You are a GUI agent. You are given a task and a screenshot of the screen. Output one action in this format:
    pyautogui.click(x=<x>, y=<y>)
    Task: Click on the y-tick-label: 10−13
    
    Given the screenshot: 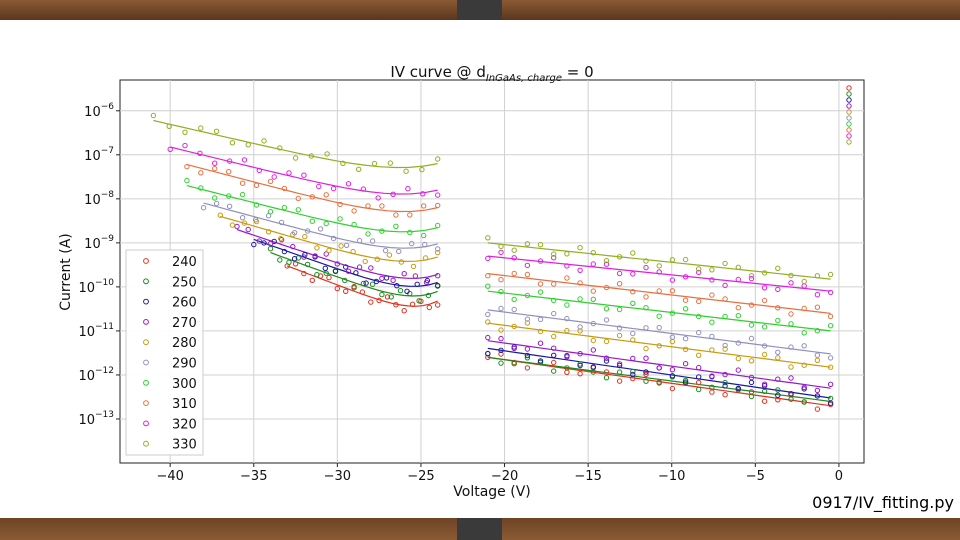 What is the action you would take?
    pyautogui.click(x=96, y=419)
    